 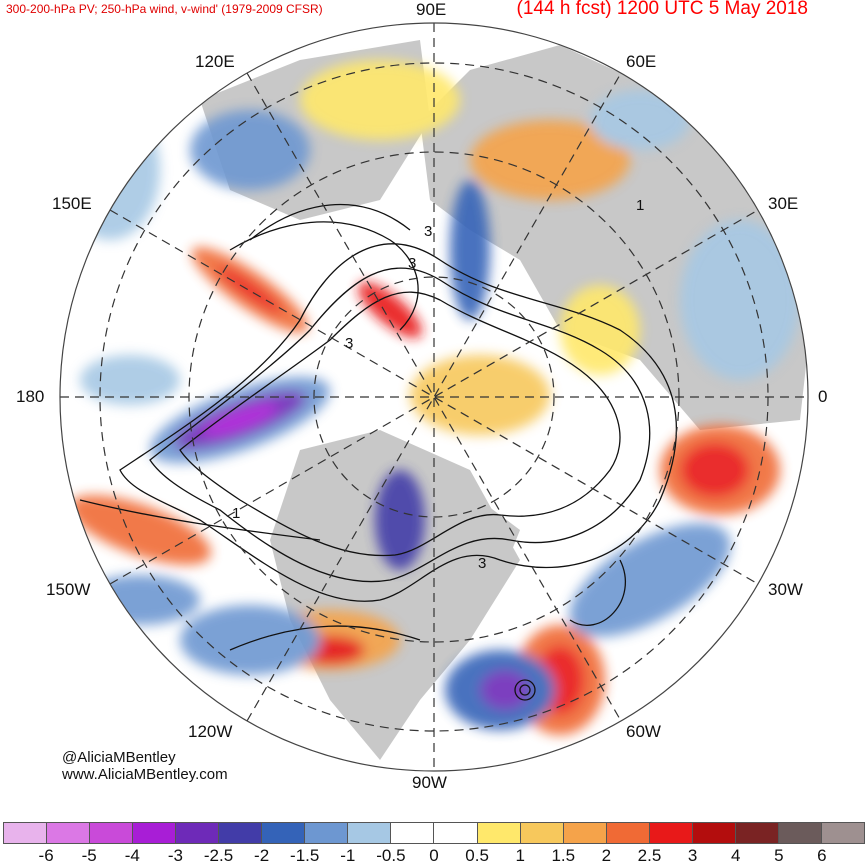 I want to click on lon-label-30e: 30E, so click(x=783, y=203).